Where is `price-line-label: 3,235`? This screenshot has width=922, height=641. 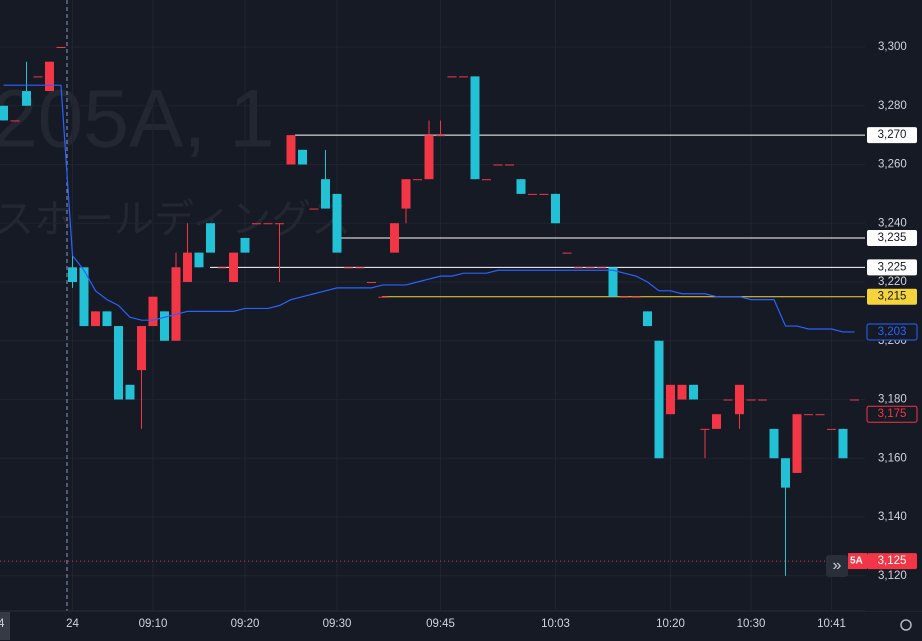 price-line-label: 3,235 is located at coordinates (892, 238).